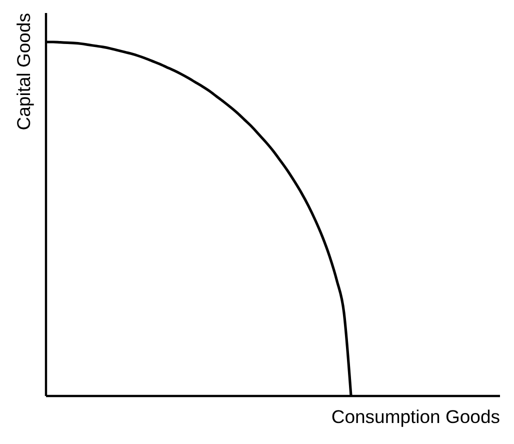 Image resolution: width=514 pixels, height=444 pixels. Describe the element at coordinates (415, 416) in the screenshot. I see `x-axis-title: Consumption Goods` at that location.